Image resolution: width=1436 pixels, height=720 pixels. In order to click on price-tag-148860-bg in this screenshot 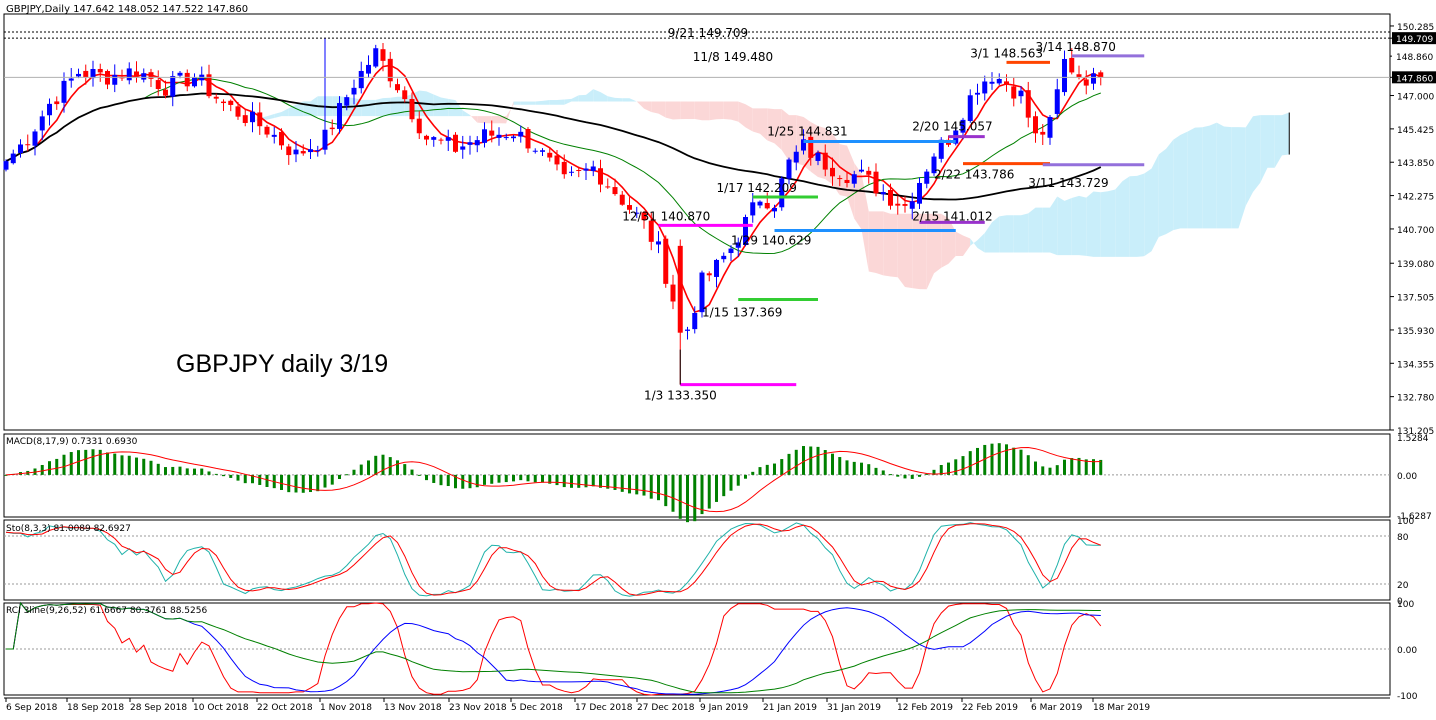, I will do `click(1414, 56)`.